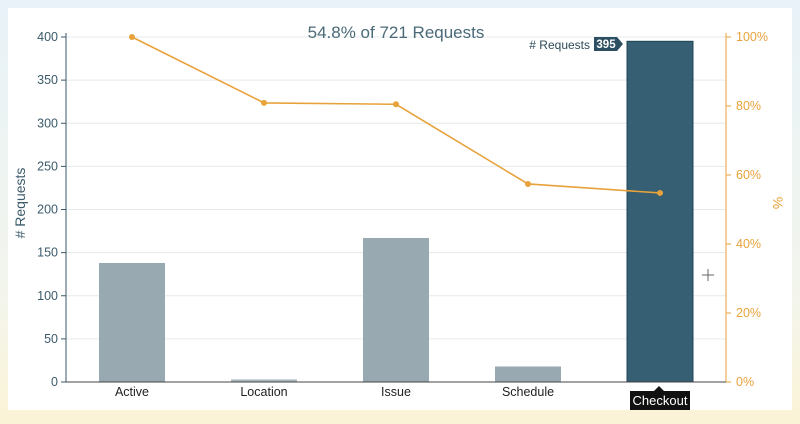 The image size is (800, 424). I want to click on y2-axis-label: %, so click(778, 203).